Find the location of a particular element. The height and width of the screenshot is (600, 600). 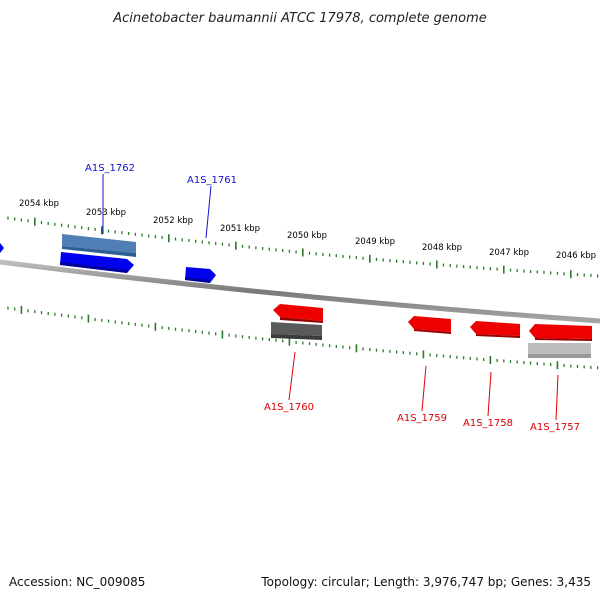

gene-A1S_1757-arrow-shadow is located at coordinates (563, 339).